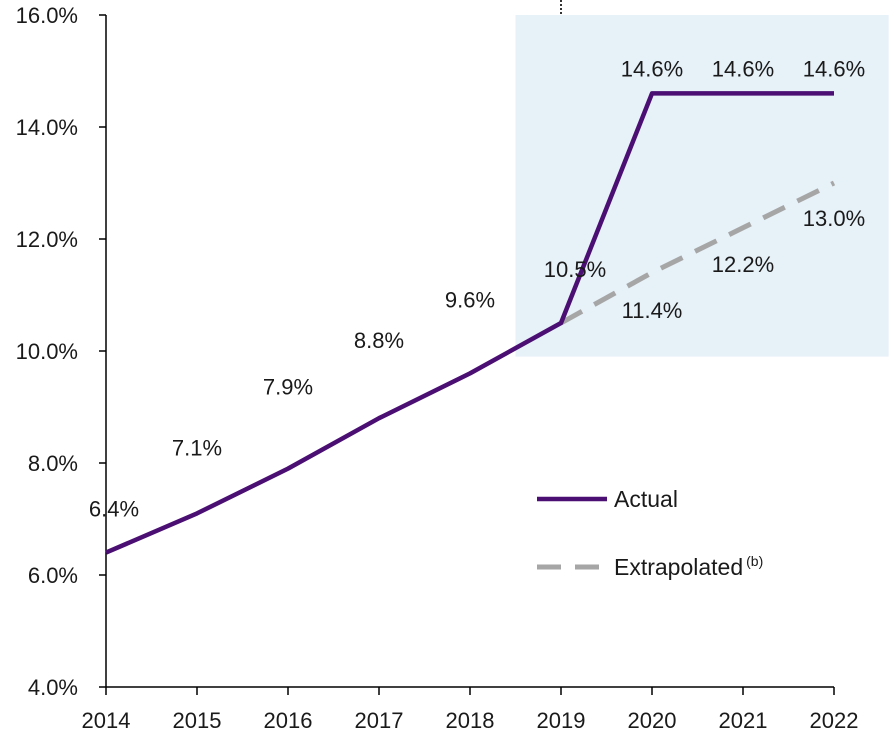  I want to click on x-tick-label: 2020, so click(652, 720).